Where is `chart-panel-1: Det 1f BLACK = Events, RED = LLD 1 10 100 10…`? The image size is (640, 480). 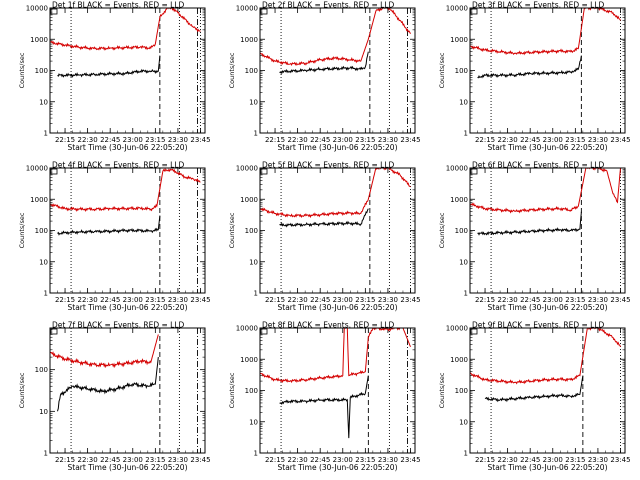 chart-panel-1: Det 1f BLACK = Events, RED = LLD 1 10 100 10… is located at coordinates (114, 77).